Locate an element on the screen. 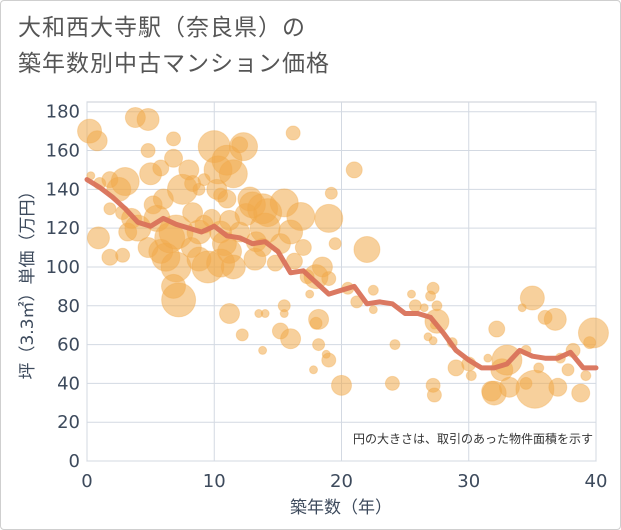 This screenshot has height=530, width=621. title-line-2: 築年数別中古マンション価格 is located at coordinates (174, 64).